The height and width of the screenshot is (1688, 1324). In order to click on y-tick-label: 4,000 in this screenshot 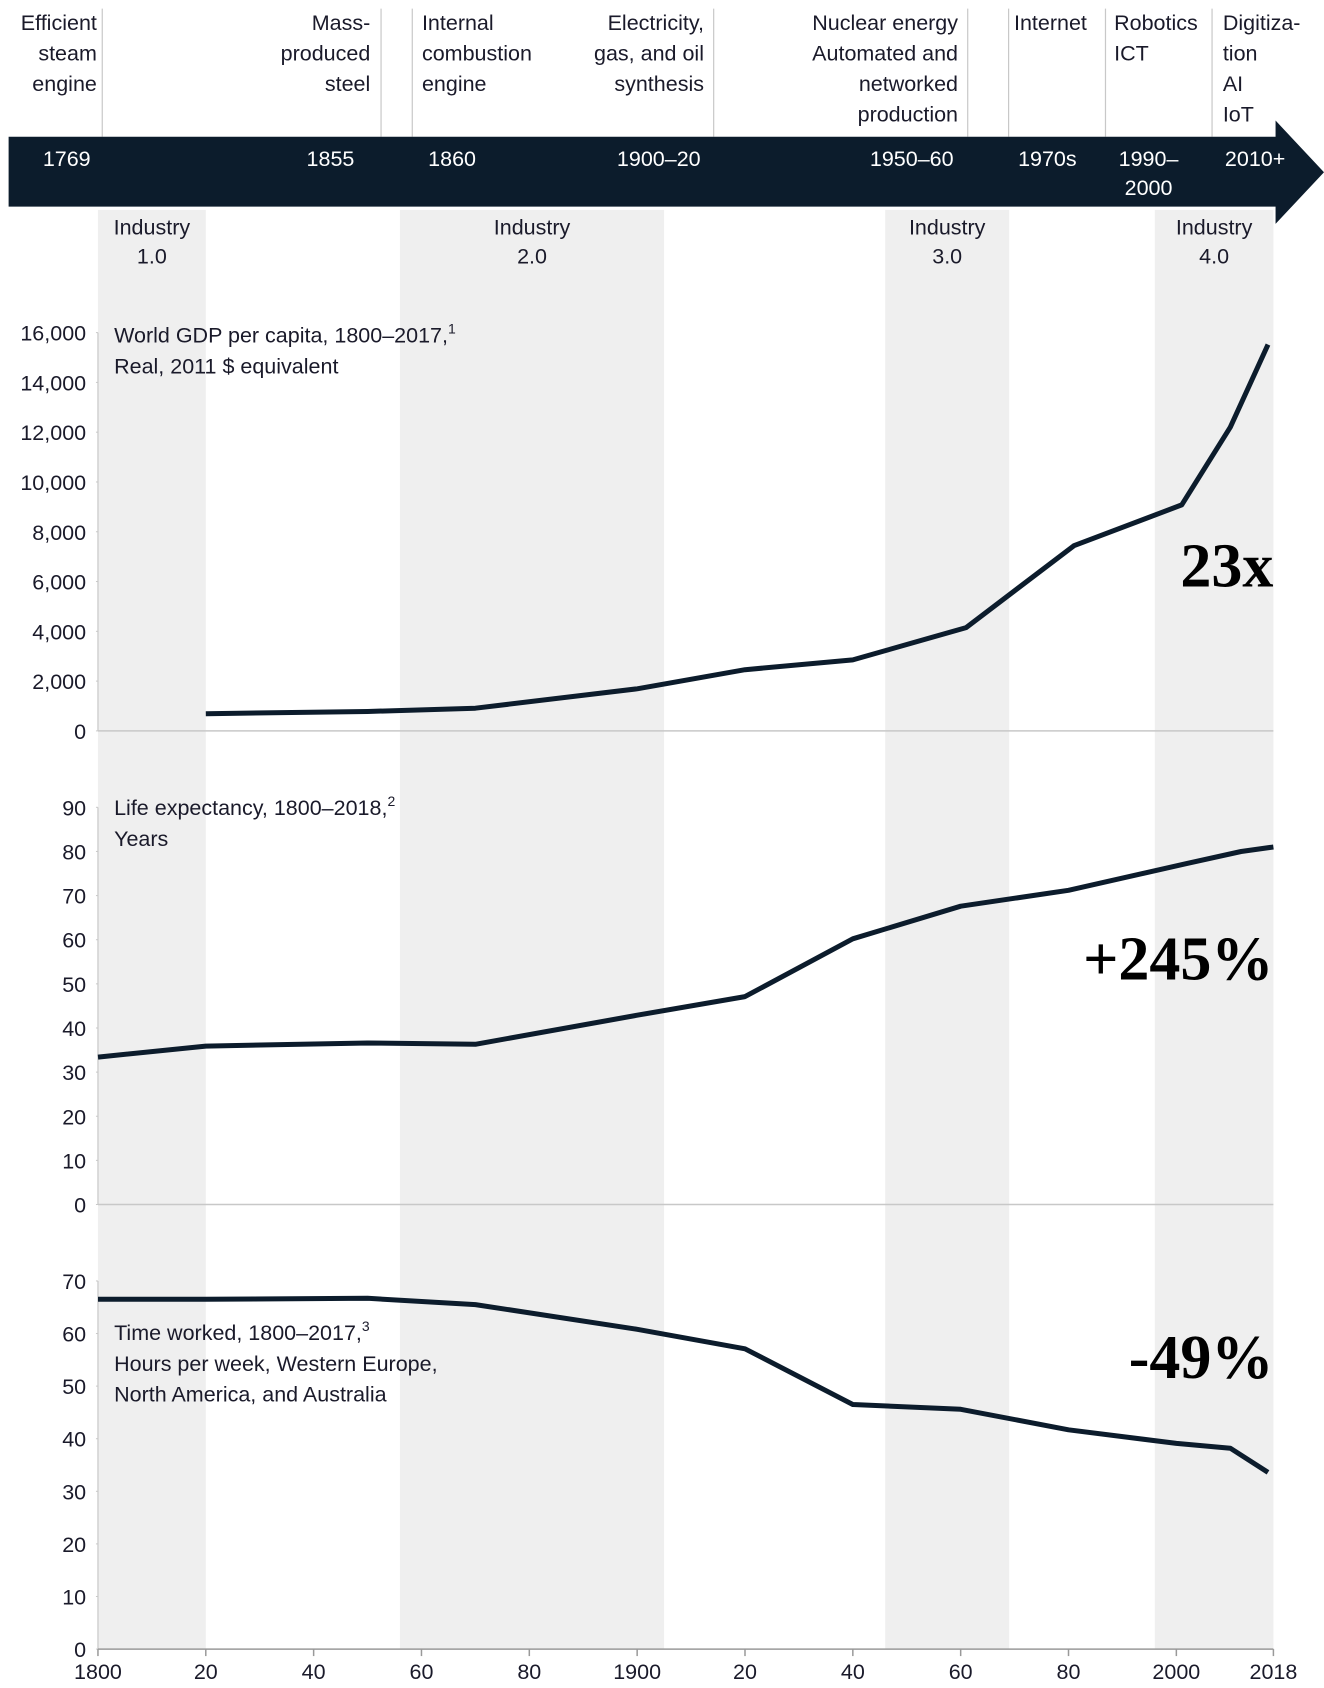, I will do `click(59, 632)`.